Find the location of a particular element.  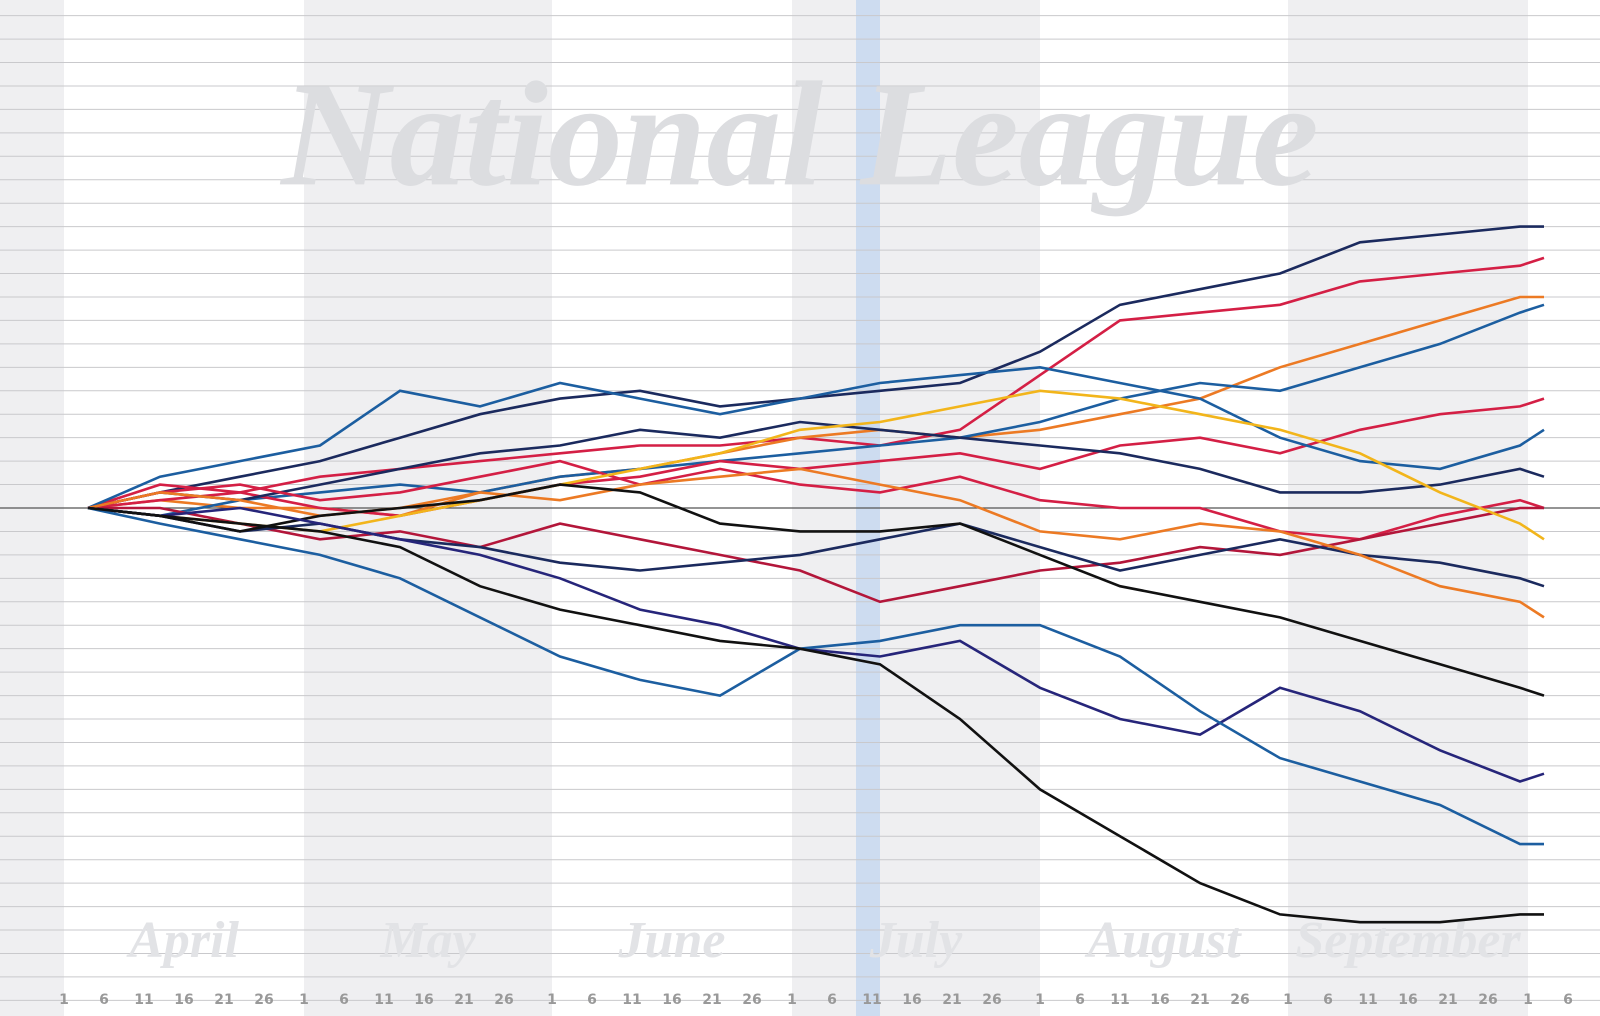

chart-title: National League is located at coordinates (798, 134).